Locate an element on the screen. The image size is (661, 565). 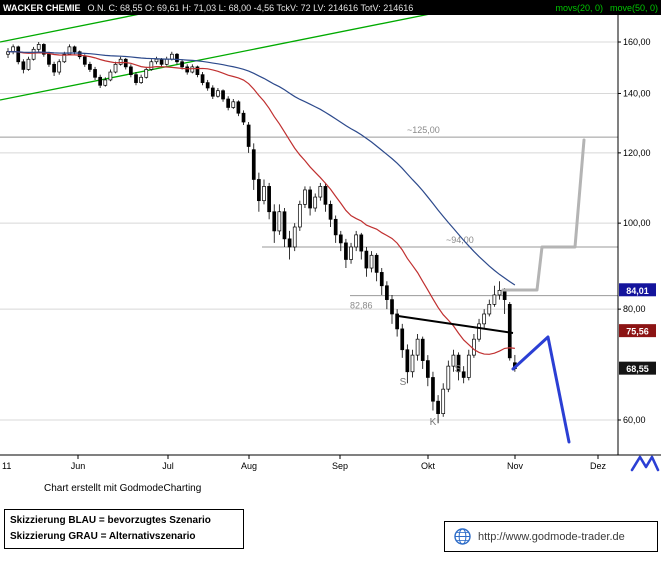
legend-line-gray: Skizzierung GRAU = Alternativszenario is located at coordinates (103, 536).